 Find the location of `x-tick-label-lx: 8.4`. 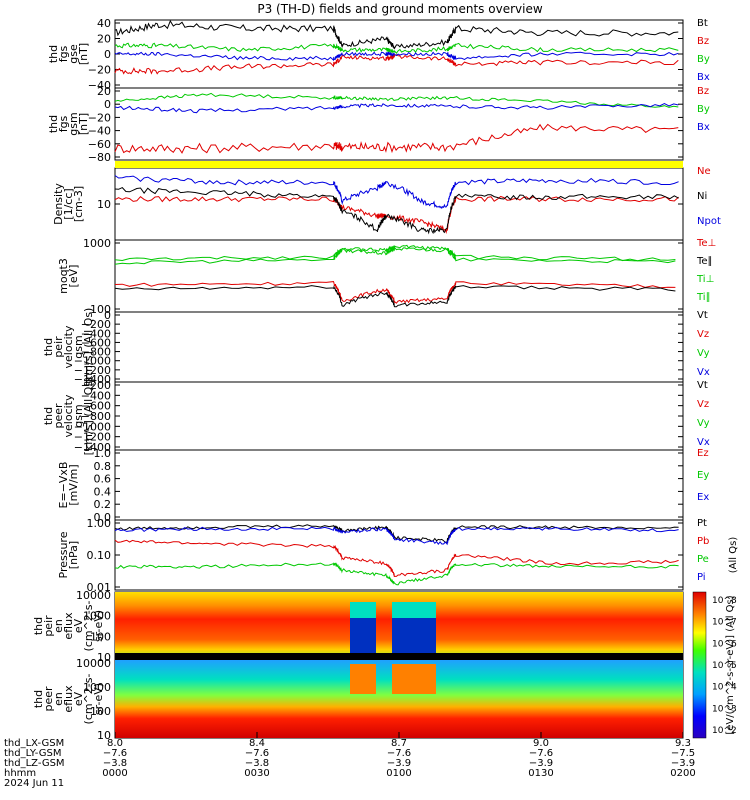

x-tick-label-lx: 8.4 is located at coordinates (257, 743).